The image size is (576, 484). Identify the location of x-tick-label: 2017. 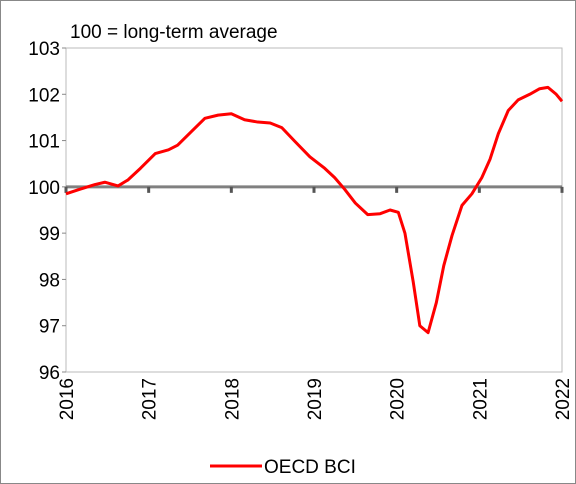
(150, 399).